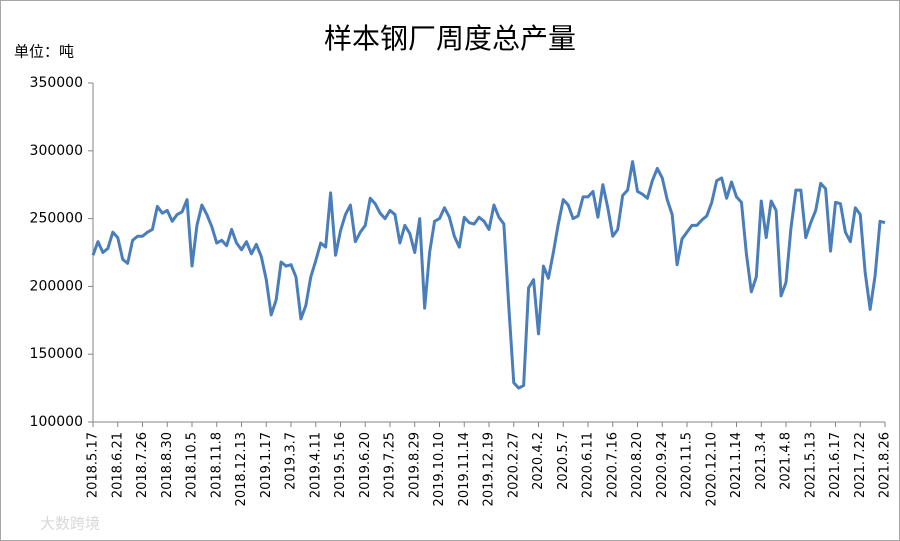 Image resolution: width=900 pixels, height=541 pixels. Describe the element at coordinates (414, 465) in the screenshot. I see `x-tick-label: 2019.8.29` at that location.